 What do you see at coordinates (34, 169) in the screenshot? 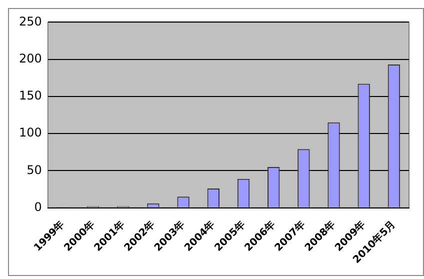
I see `y-tick-label: 50` at bounding box center [34, 169].